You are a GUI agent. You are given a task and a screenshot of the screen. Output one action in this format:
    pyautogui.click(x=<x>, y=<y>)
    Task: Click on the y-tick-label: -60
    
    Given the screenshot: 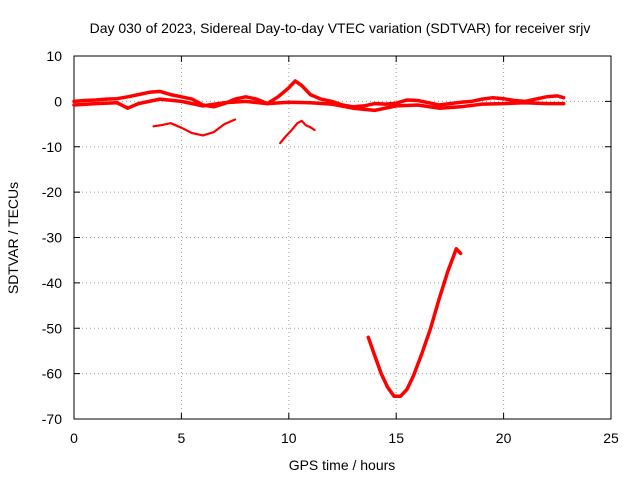 What is the action you would take?
    pyautogui.click(x=52, y=374)
    